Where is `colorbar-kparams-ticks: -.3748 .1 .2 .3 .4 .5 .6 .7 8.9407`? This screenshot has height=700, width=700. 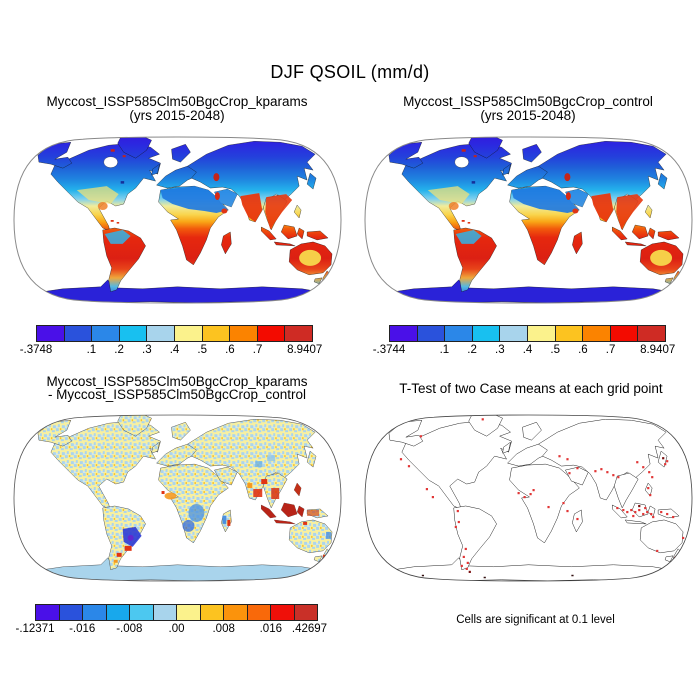
colorbar-kparams-ticks: -.3748 .1 .2 .3 .4 .5 .6 .7 8.9407 is located at coordinates (171, 349).